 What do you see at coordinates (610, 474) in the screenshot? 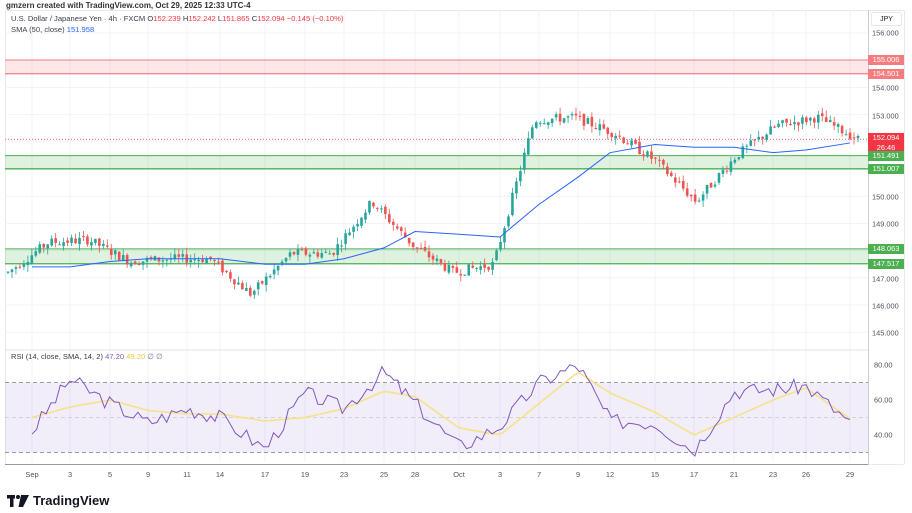
I see `time-tick: 12` at bounding box center [610, 474].